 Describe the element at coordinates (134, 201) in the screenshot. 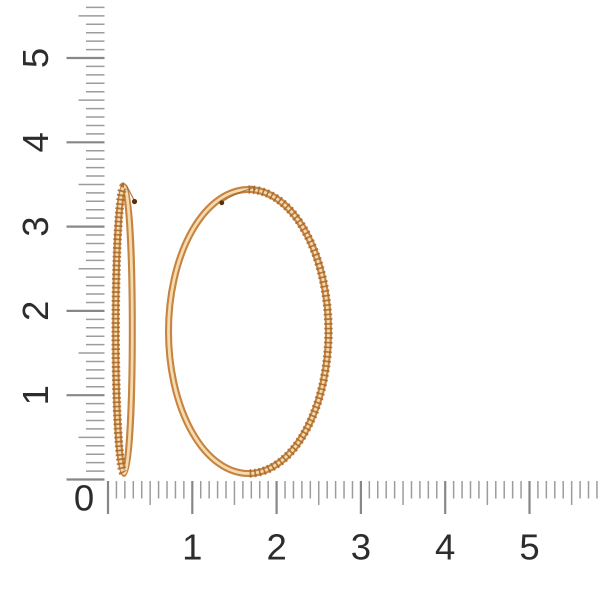

I see `side-hoop-clasp-hole` at that location.